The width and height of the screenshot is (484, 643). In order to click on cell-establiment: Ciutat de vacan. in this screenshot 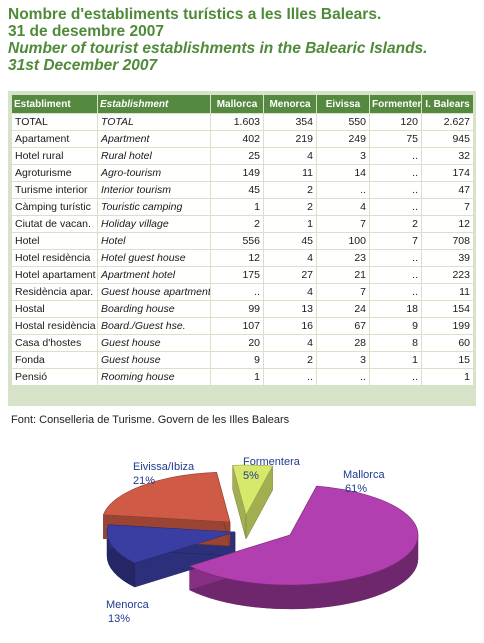, I will do `click(54, 224)`.